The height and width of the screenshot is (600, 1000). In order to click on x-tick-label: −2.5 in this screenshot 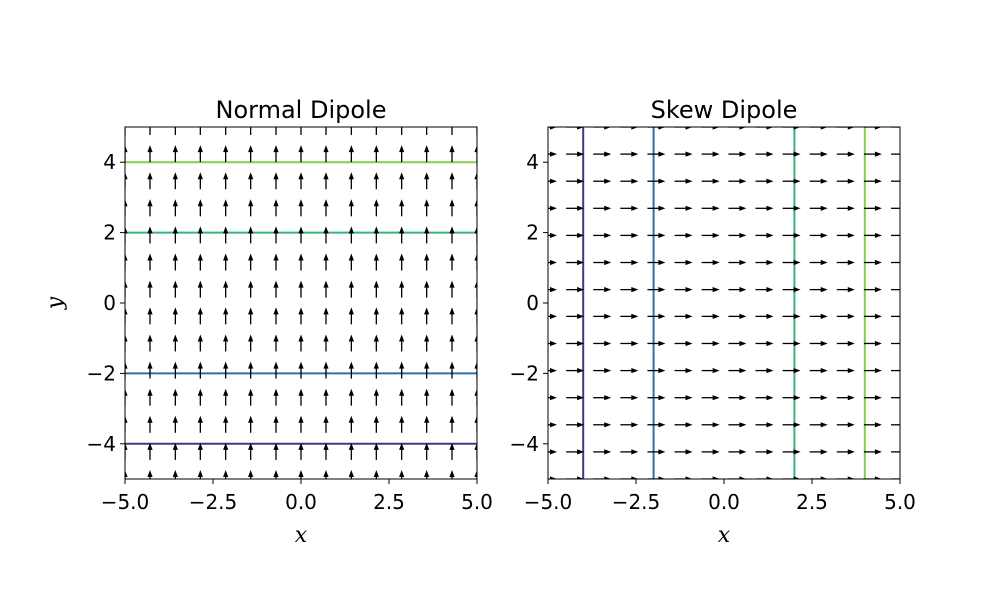, I will do `click(213, 502)`.